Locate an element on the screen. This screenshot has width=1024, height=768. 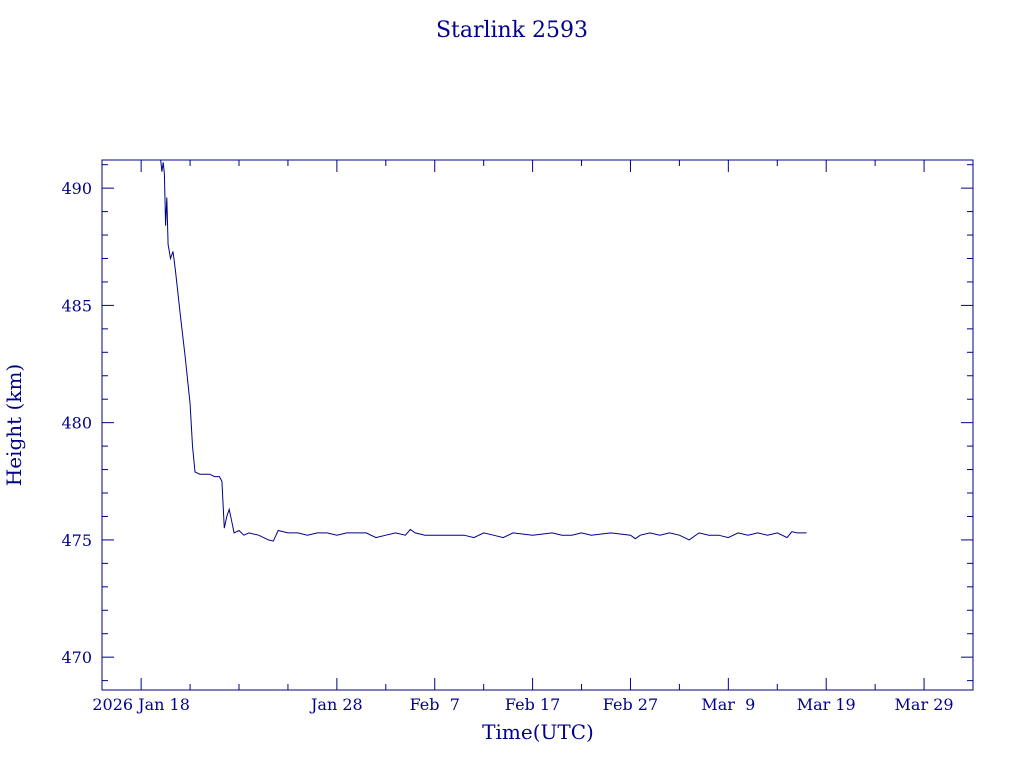
chart-title: Starlink 2593 is located at coordinates (512, 30).